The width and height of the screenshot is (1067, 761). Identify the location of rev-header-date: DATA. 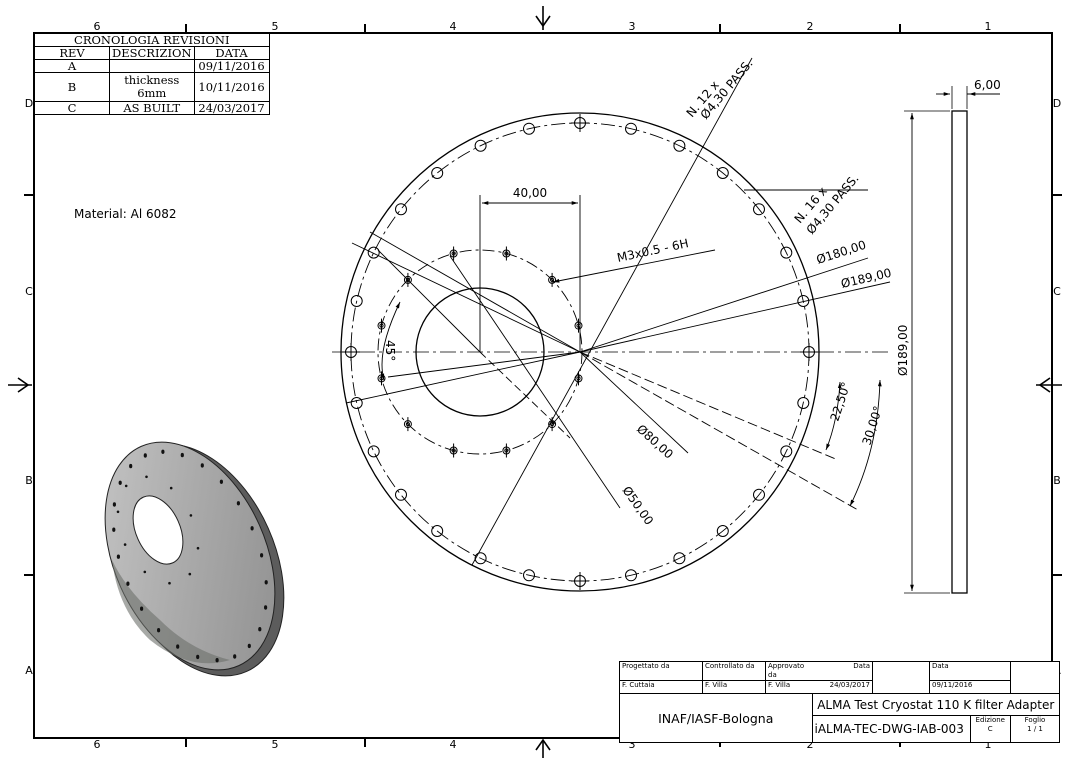
(231, 53).